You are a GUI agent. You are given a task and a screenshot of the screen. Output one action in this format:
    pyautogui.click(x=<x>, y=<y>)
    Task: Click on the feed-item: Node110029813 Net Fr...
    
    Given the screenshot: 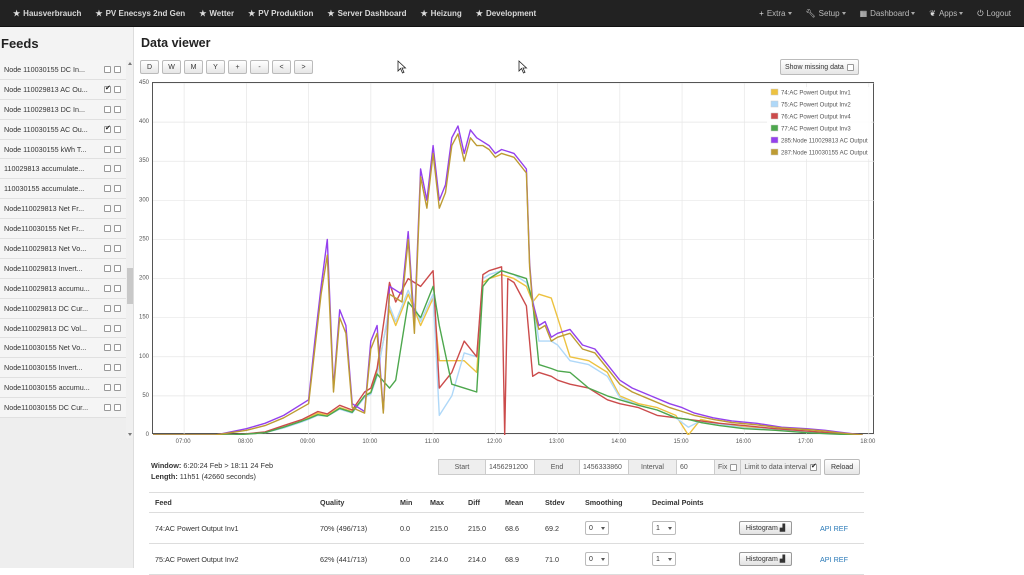 What is the action you would take?
    pyautogui.click(x=63, y=209)
    